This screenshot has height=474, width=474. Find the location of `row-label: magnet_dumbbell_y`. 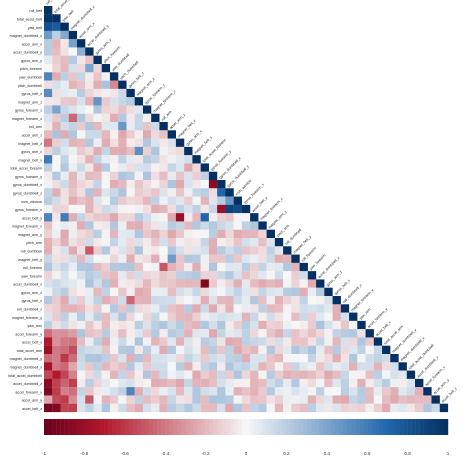

row-label: magnet_dumbbell_y is located at coordinates (26, 359).